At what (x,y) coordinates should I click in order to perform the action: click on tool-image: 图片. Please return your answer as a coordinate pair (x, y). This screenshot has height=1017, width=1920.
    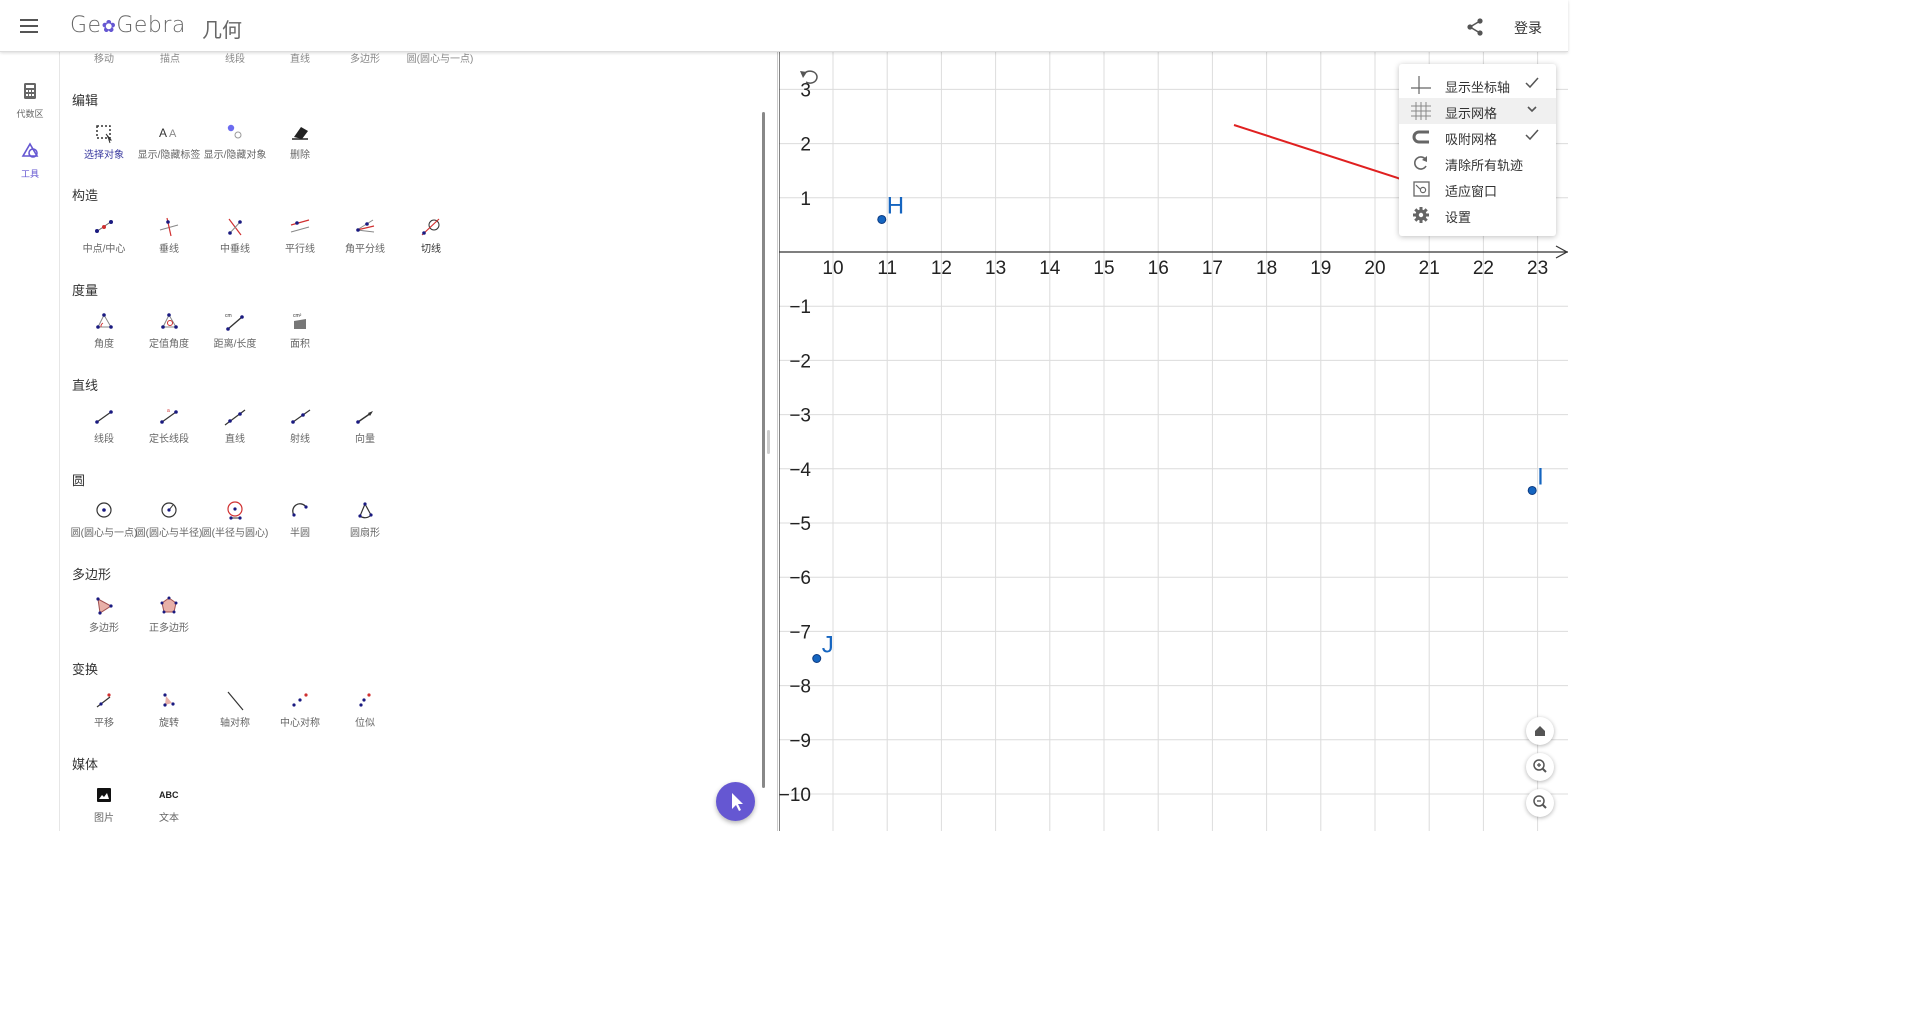
    Looking at the image, I should click on (104, 804).